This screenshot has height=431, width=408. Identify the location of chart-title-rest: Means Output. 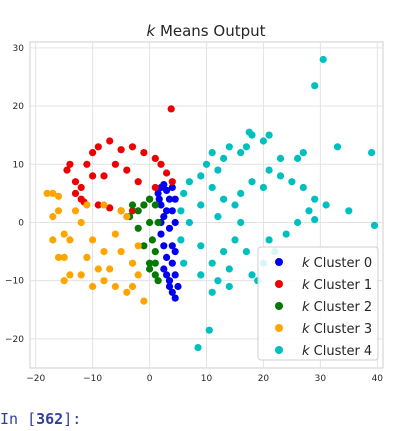
(210, 31).